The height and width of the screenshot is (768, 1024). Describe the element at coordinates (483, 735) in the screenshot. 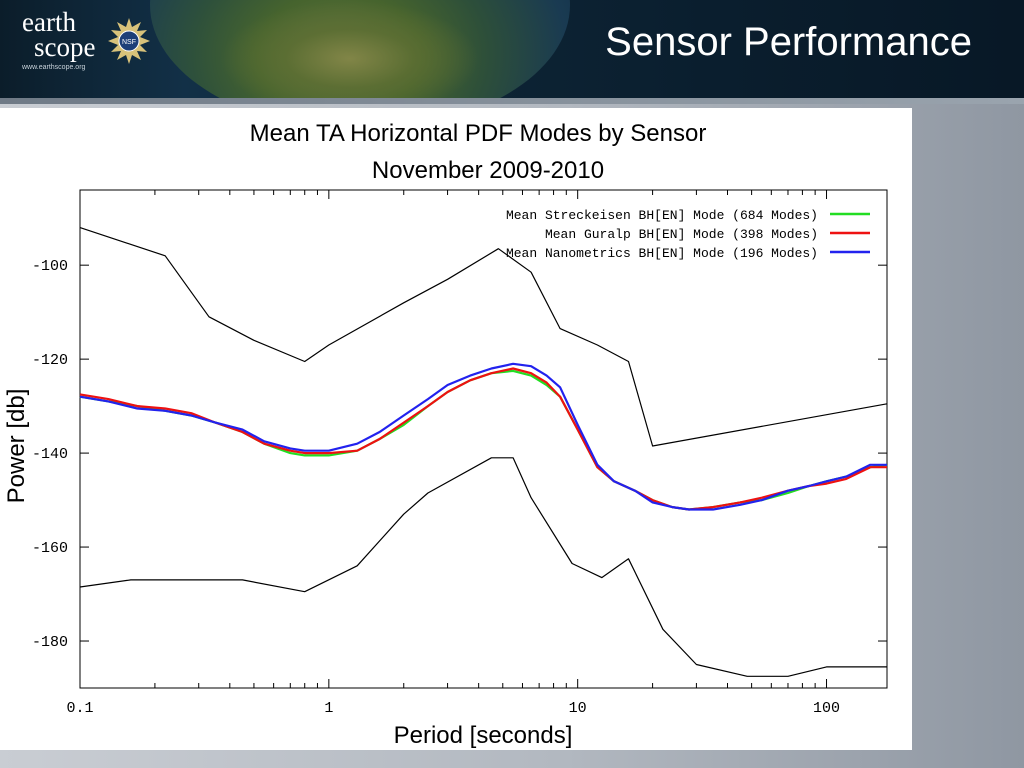

I see `x-axis-label: Period [seconds]` at that location.